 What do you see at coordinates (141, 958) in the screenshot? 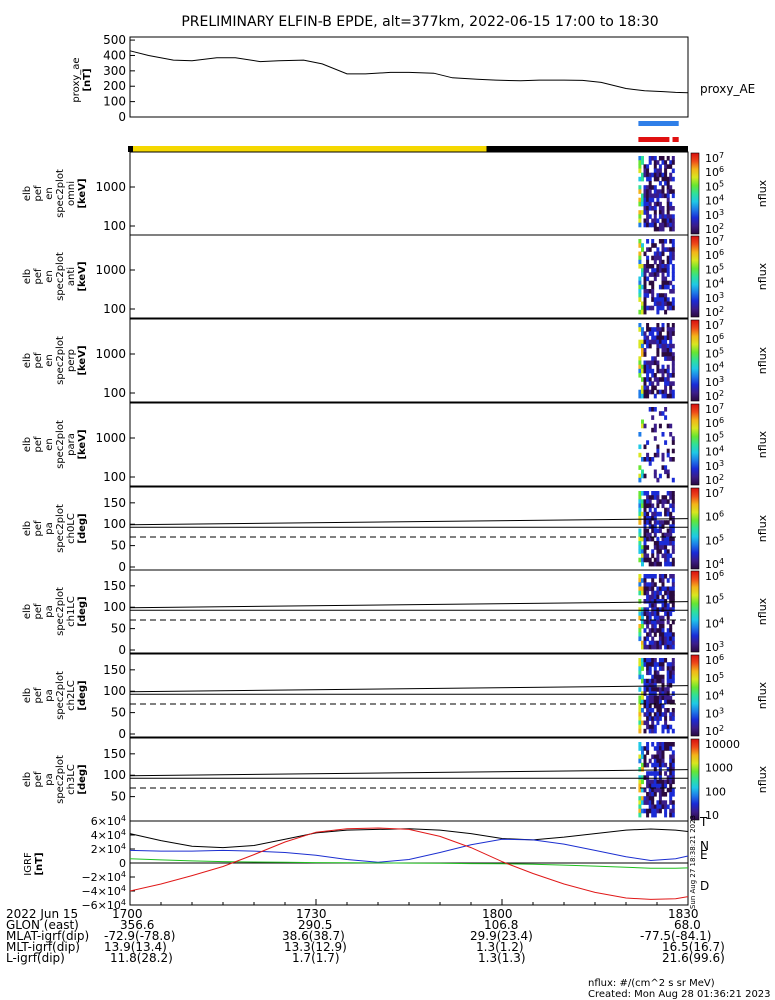
I see `footer-value: 11.8(28.2)` at bounding box center [141, 958].